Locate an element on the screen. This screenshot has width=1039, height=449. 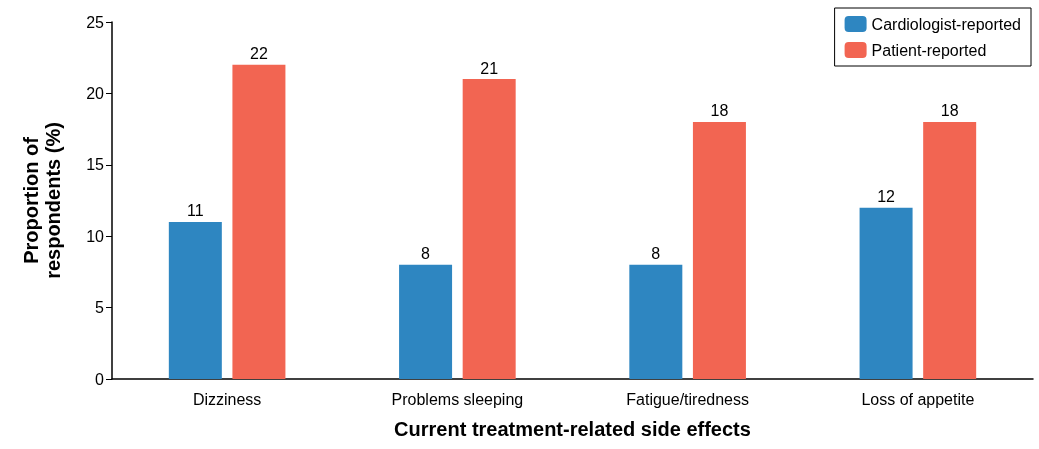
data-label: 22 is located at coordinates (259, 54).